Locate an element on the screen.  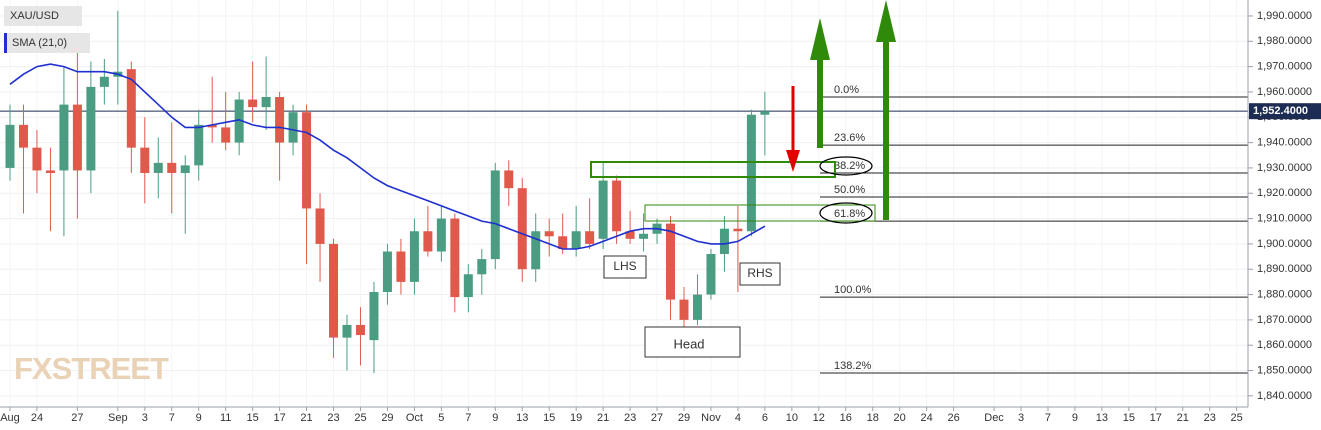
y-tick-label: 1,900.0000 is located at coordinates (1284, 244).